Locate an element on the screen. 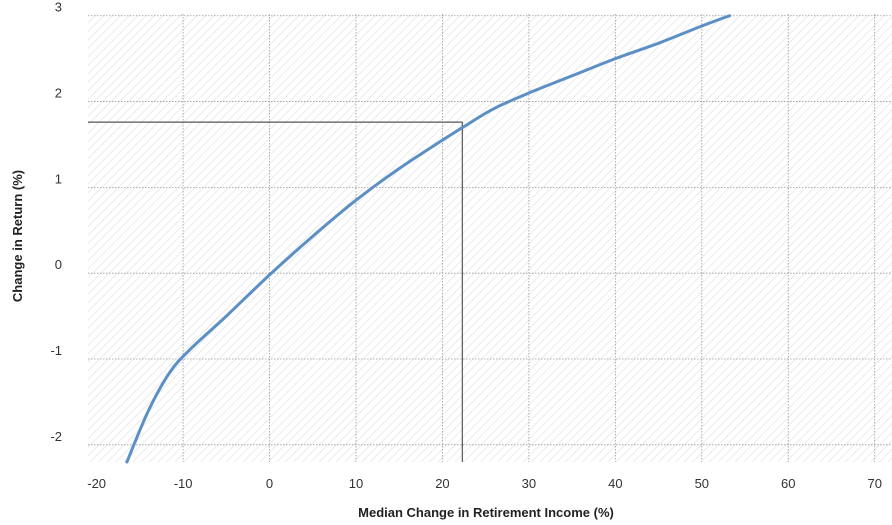 The image size is (892, 525). x-tick-label: 30 is located at coordinates (529, 483).